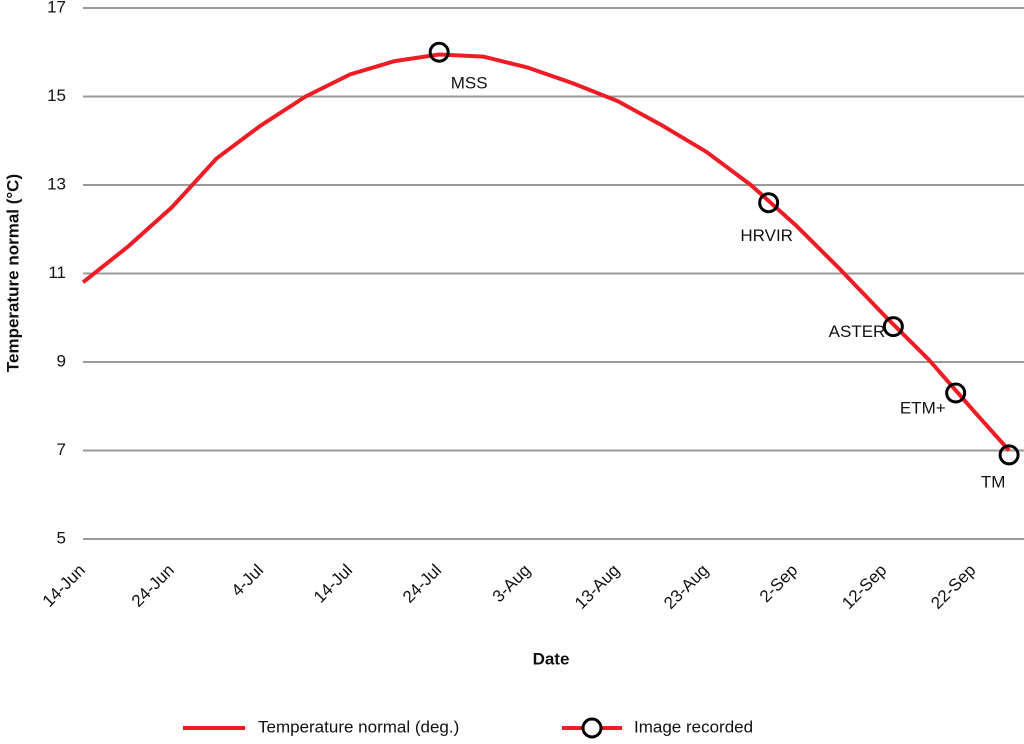 The height and width of the screenshot is (744, 1024). What do you see at coordinates (358, 726) in the screenshot?
I see `legend-label: Temperature normal (deg.)` at bounding box center [358, 726].